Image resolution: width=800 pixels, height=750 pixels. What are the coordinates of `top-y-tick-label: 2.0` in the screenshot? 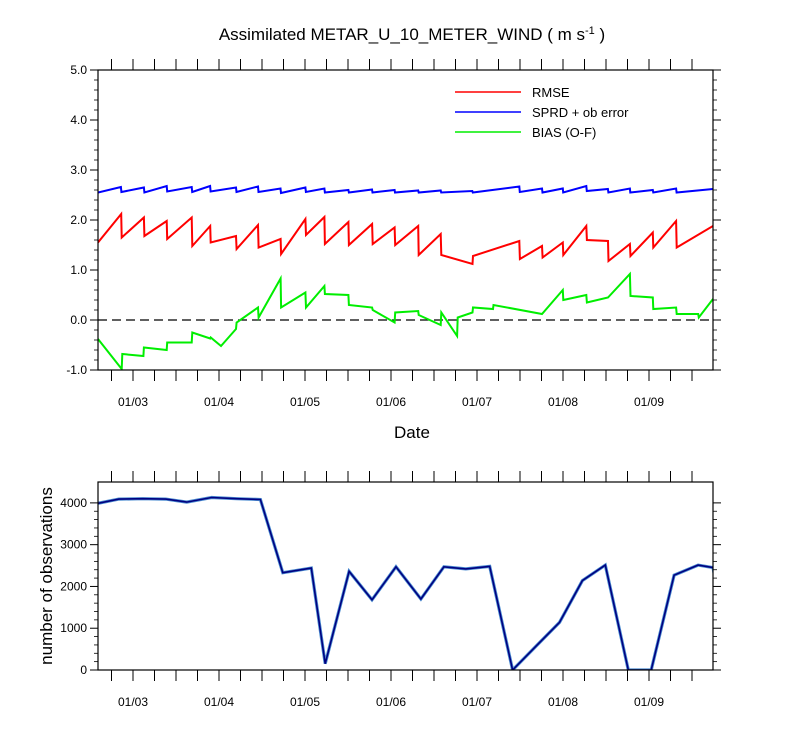 It's located at (78, 220).